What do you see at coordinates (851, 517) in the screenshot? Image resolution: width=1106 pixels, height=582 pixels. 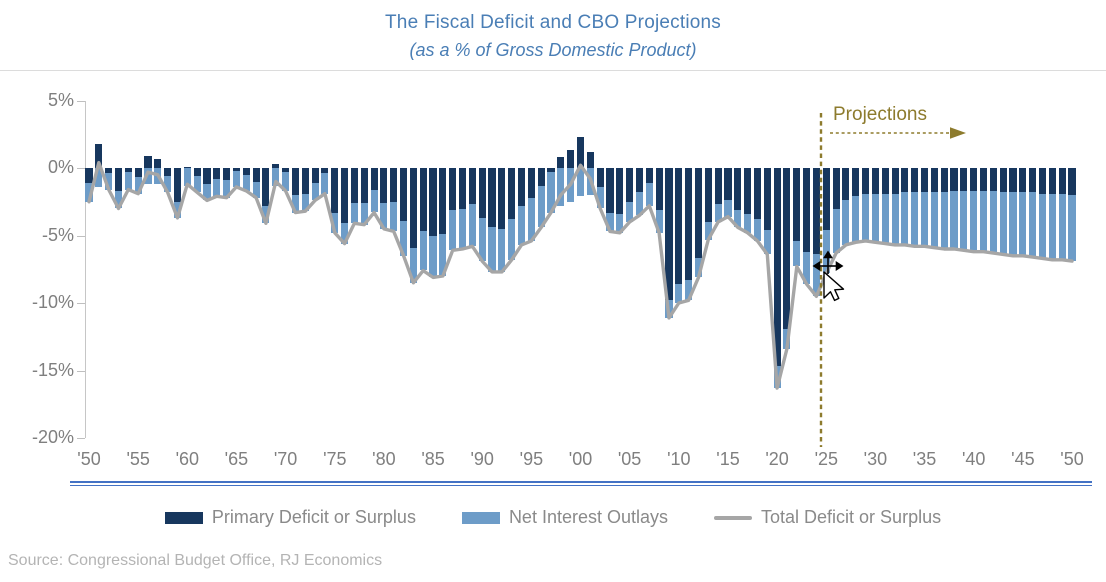 I see `legend-label-total: Total Deficit or Surplus` at bounding box center [851, 517].